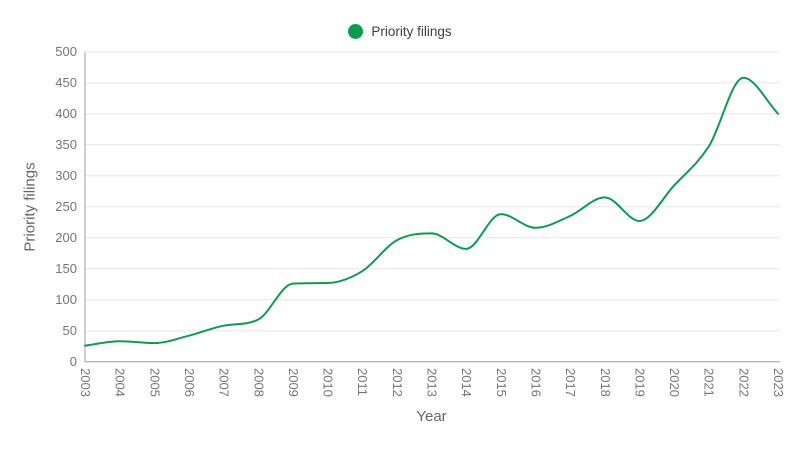 This screenshot has width=800, height=450. I want to click on x-tick-label: 2023, so click(778, 382).